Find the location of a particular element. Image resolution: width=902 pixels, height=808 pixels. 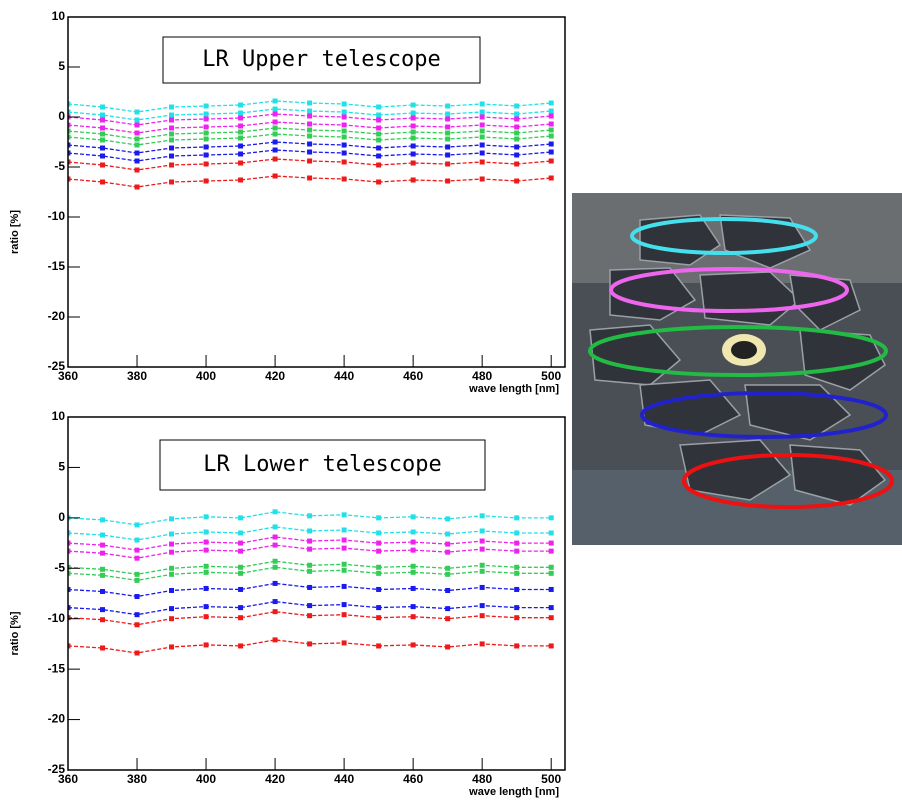

x-tick-label: 460 is located at coordinates (413, 779).